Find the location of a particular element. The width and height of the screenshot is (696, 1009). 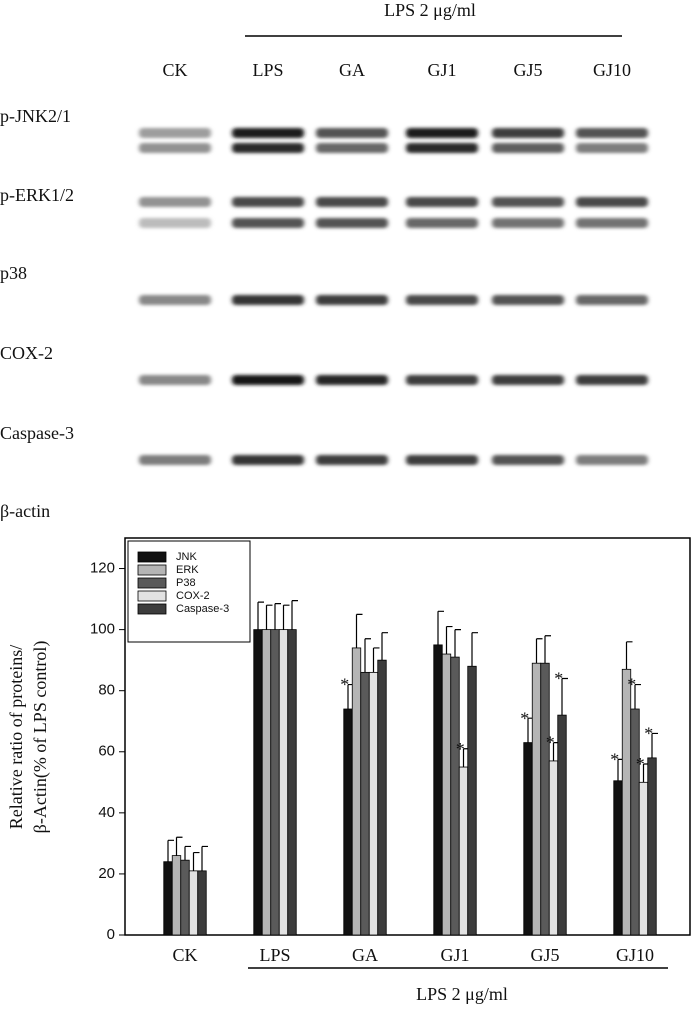

lane-label: GJ5 is located at coordinates (527, 70).